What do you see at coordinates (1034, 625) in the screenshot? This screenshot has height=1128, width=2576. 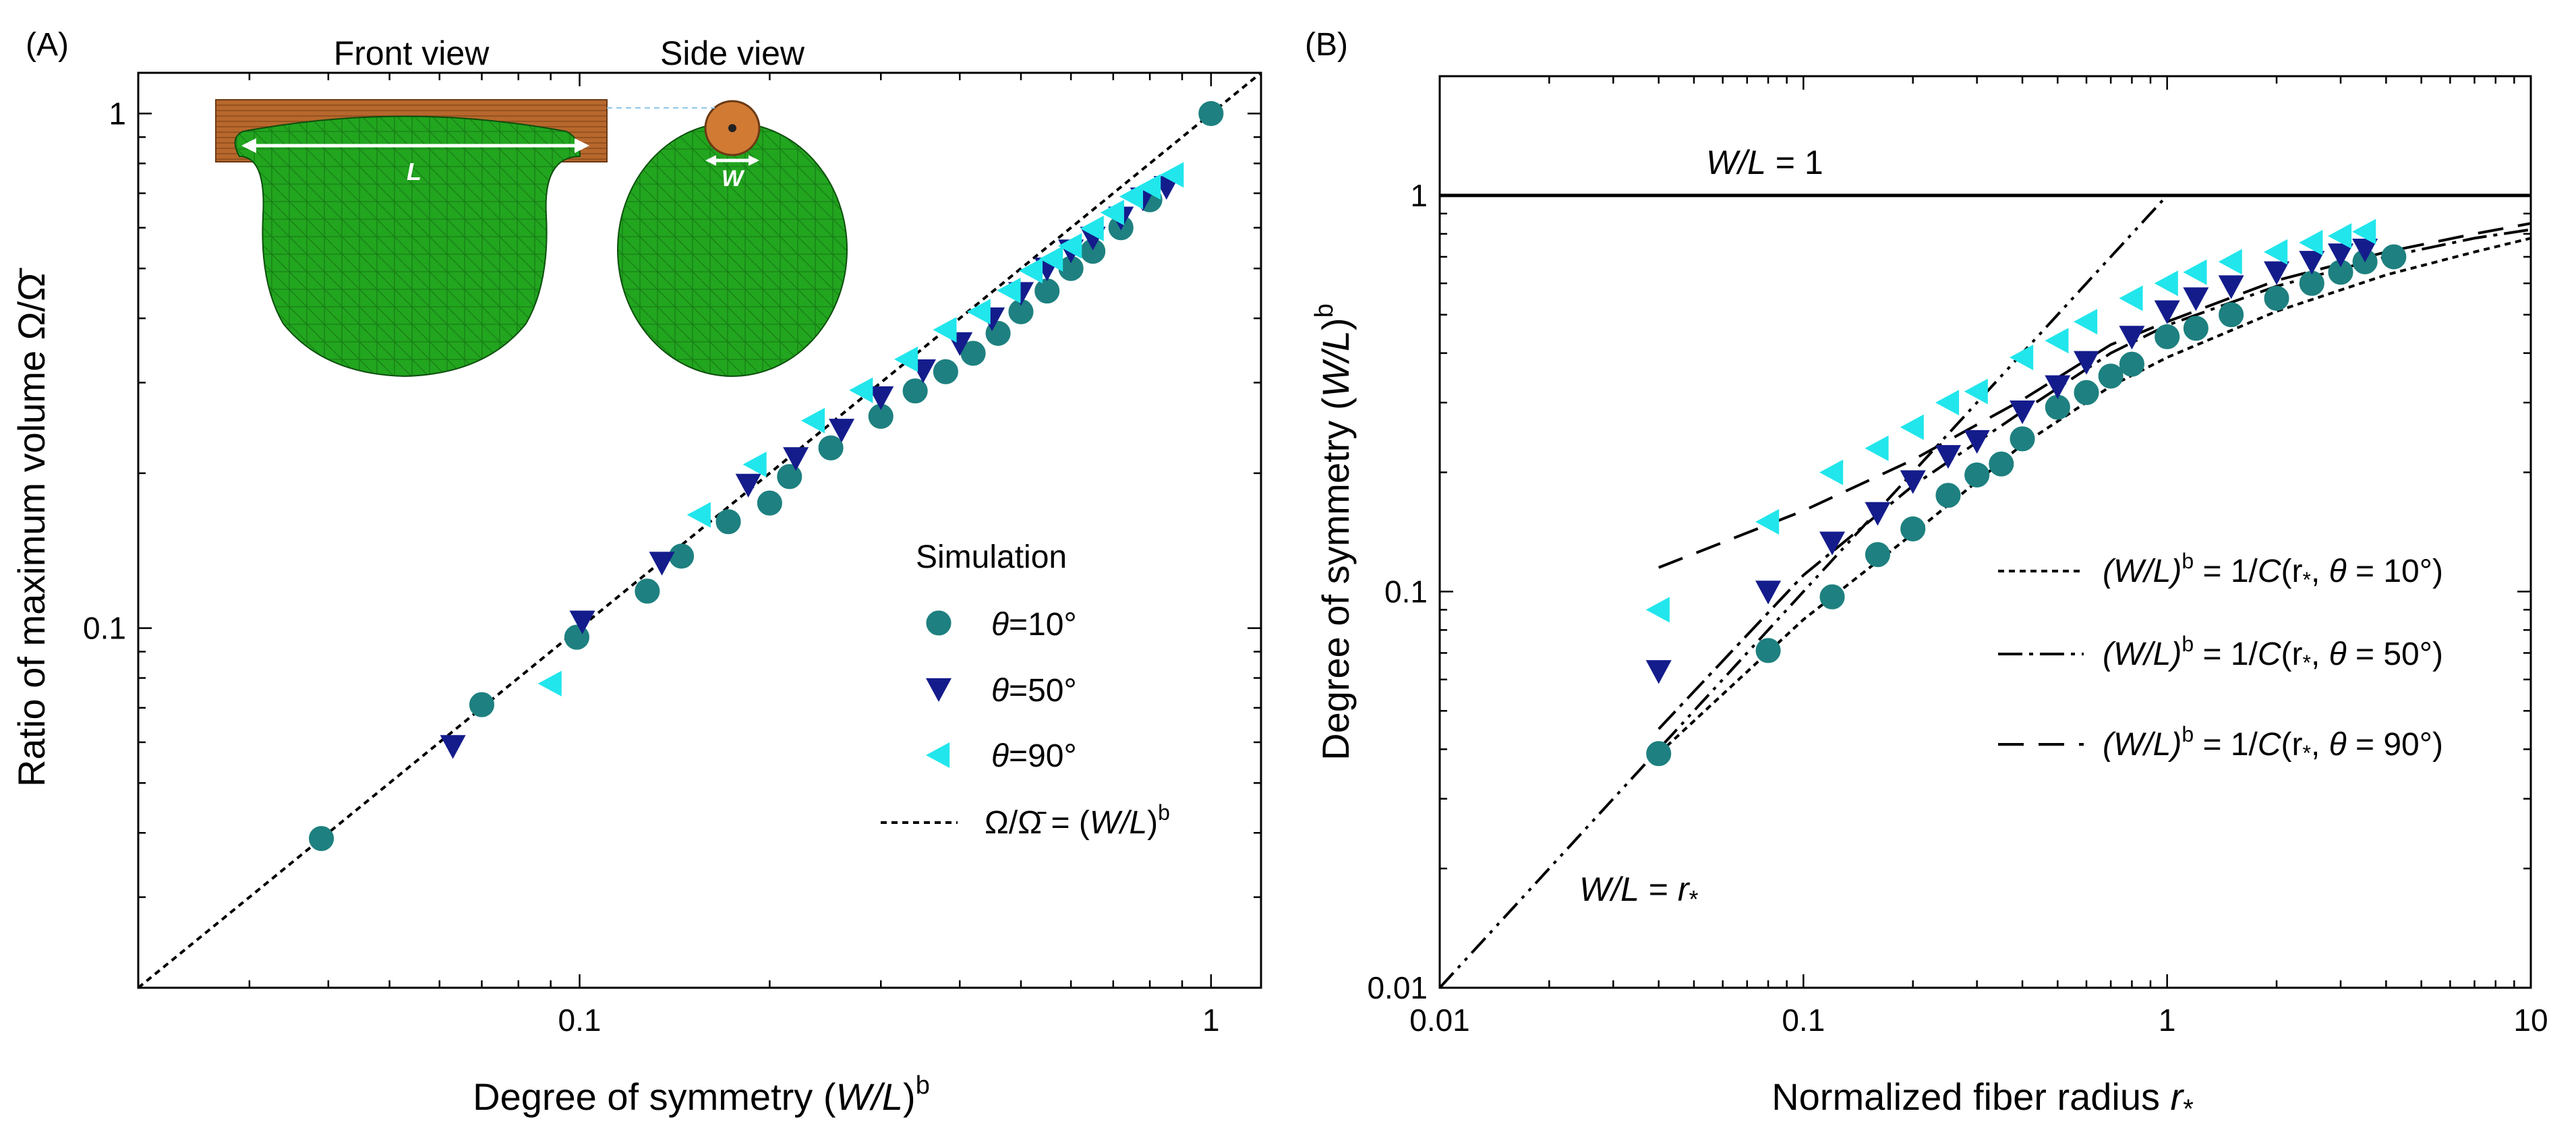 I see `legend-entry-theta10: θ=10°` at bounding box center [1034, 625].